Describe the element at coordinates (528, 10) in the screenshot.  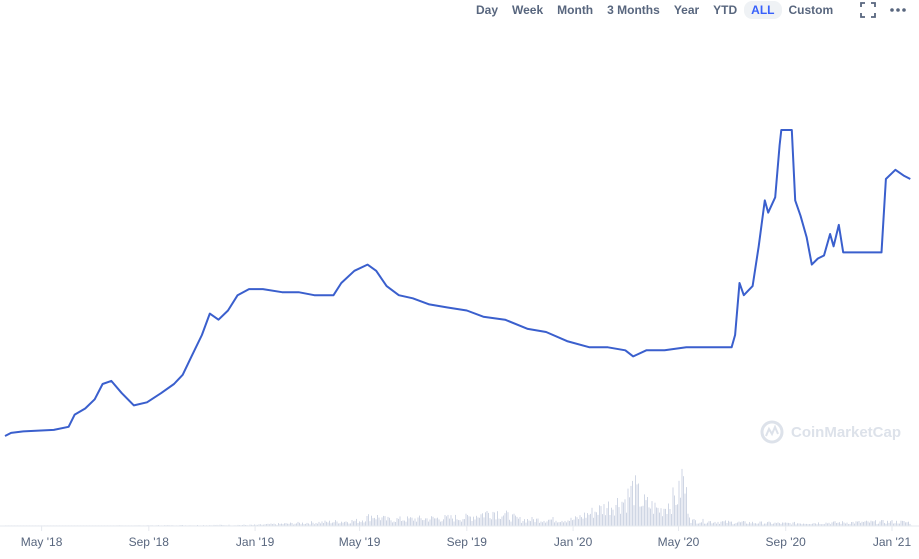
I see `range-week-button: Week` at that location.